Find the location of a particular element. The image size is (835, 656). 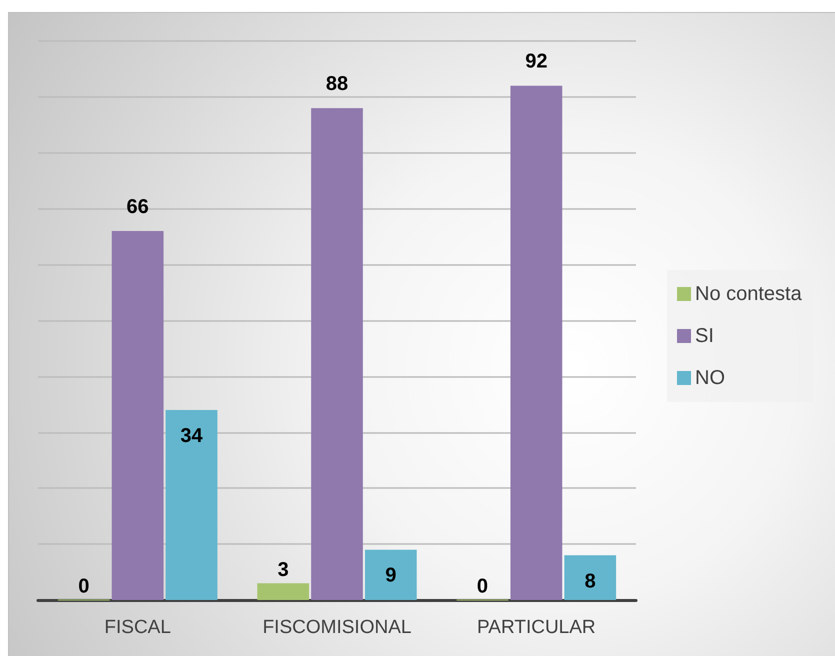

legend-label: No contesta is located at coordinates (749, 294).